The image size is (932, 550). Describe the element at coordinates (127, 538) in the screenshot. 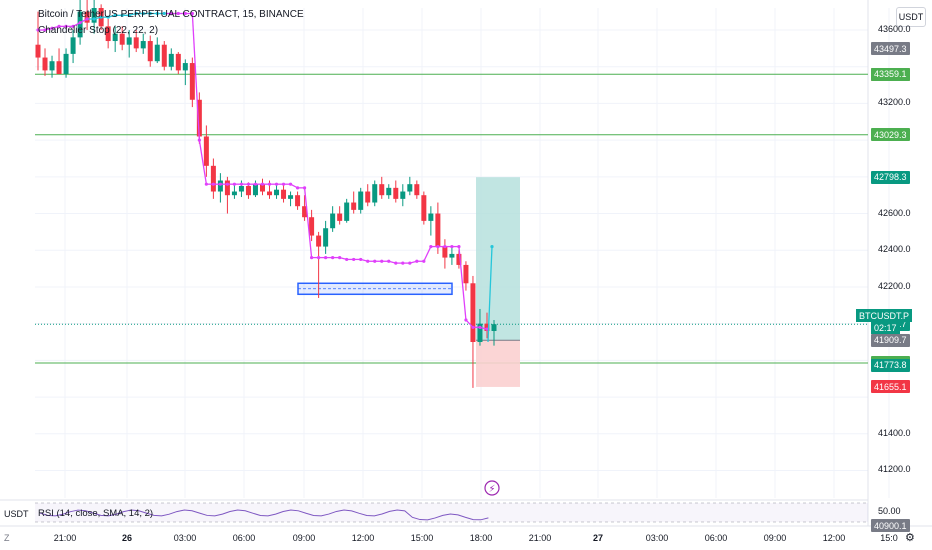

I see `time-axis-label: 26` at that location.